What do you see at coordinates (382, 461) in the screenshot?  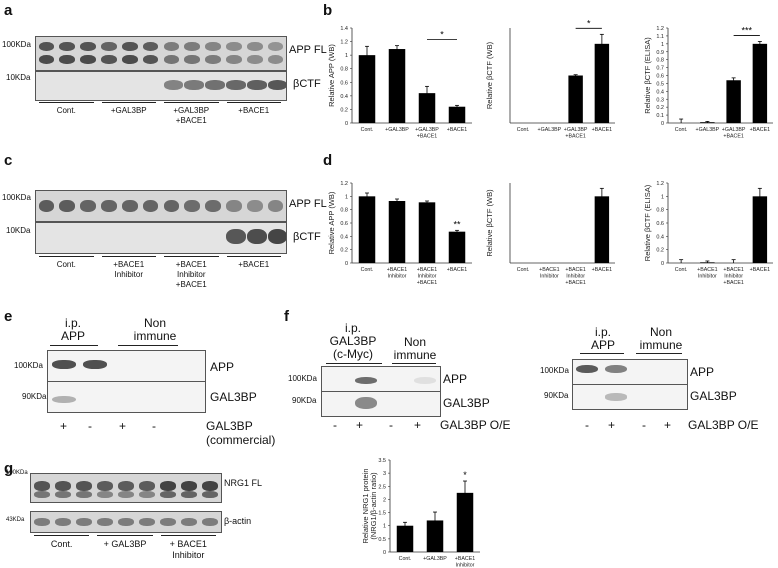 I see `y-tick-label: 3.5` at bounding box center [382, 461].